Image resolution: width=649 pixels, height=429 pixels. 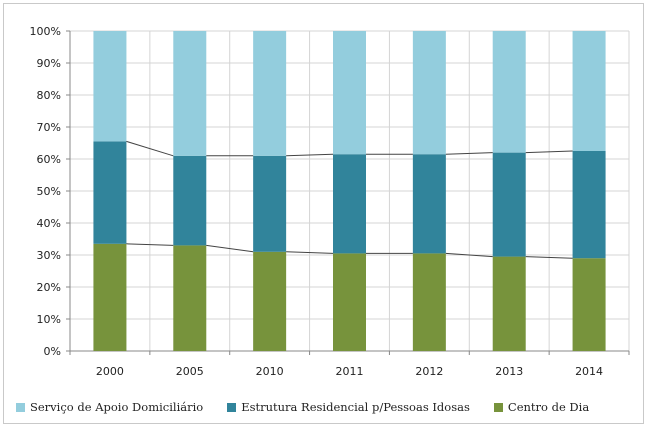 What do you see at coordinates (49, 319) in the screenshot?
I see `y-tick-label: 10%` at bounding box center [49, 319].